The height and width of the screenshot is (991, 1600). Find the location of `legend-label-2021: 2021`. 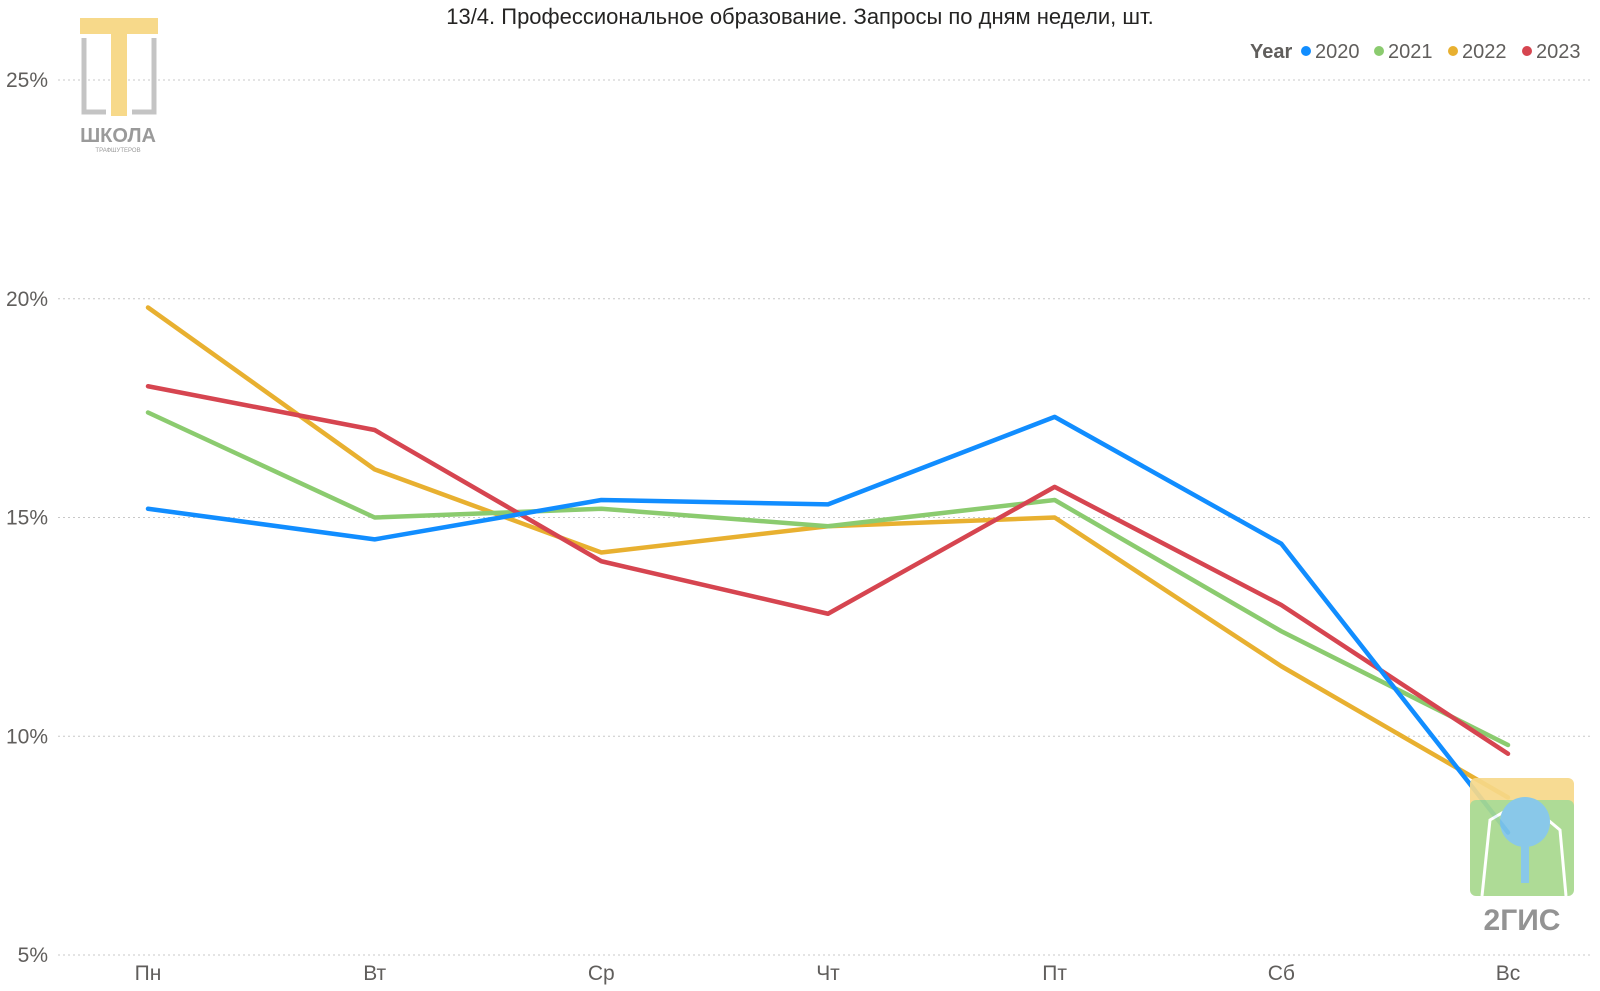

legend-label-2021: 2021 is located at coordinates (1410, 52).